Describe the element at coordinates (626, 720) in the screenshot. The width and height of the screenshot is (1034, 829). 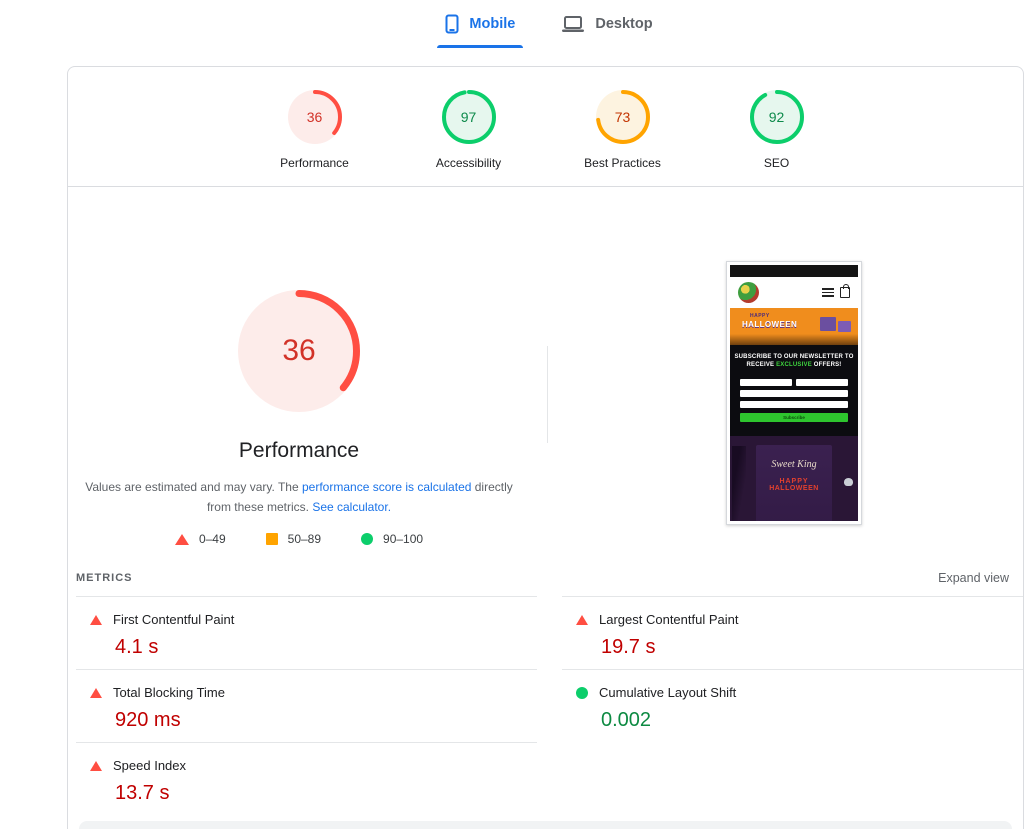
I see `metric-value: 0.002` at that location.